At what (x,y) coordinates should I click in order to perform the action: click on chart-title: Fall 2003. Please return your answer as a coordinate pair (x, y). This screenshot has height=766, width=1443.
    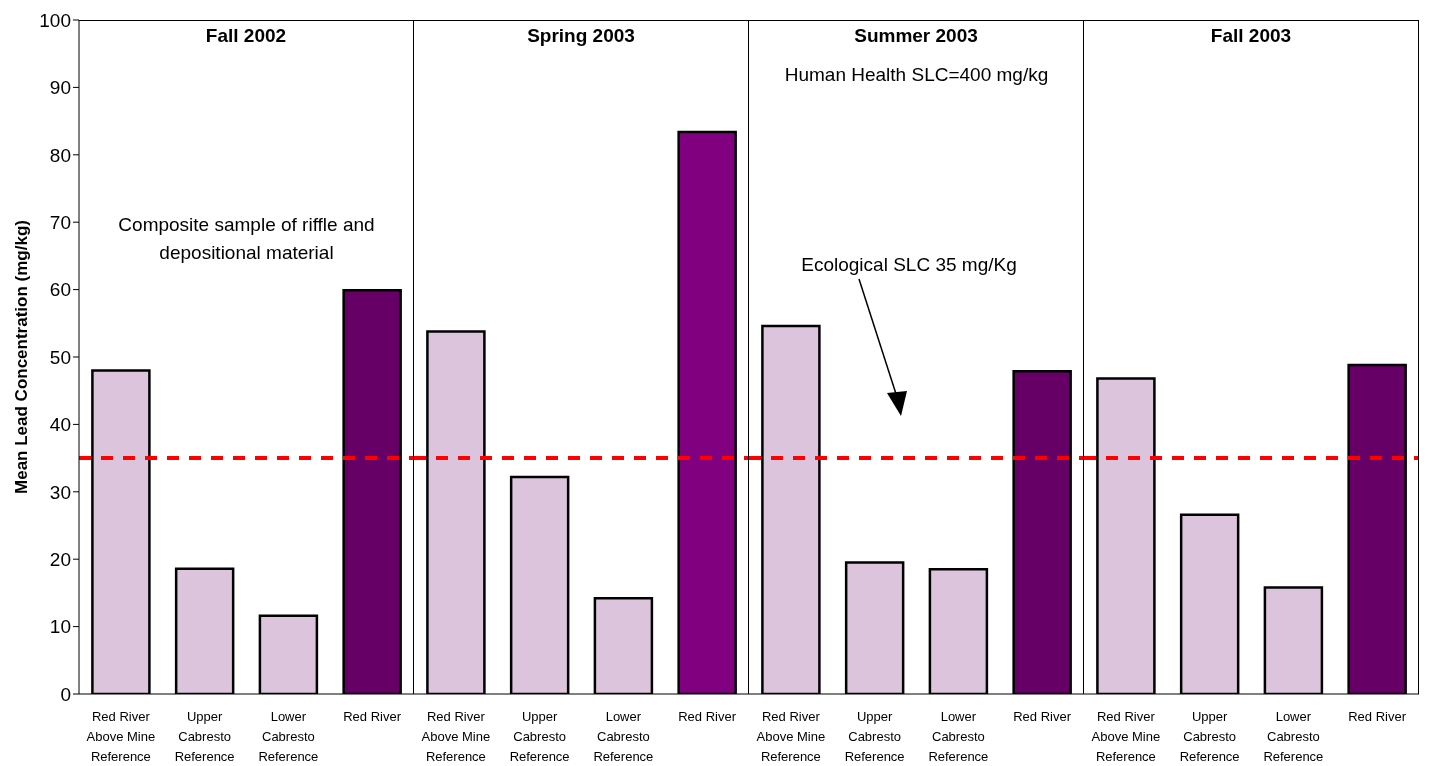
    Looking at the image, I should click on (1251, 36).